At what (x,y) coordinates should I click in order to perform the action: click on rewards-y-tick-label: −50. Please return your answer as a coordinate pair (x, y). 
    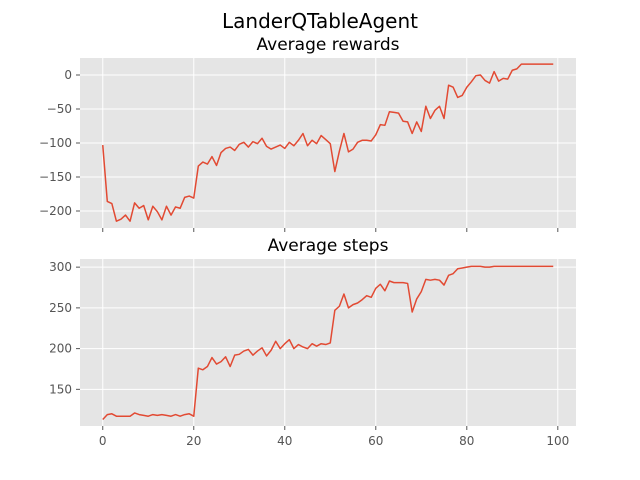
    Looking at the image, I should click on (59, 109).